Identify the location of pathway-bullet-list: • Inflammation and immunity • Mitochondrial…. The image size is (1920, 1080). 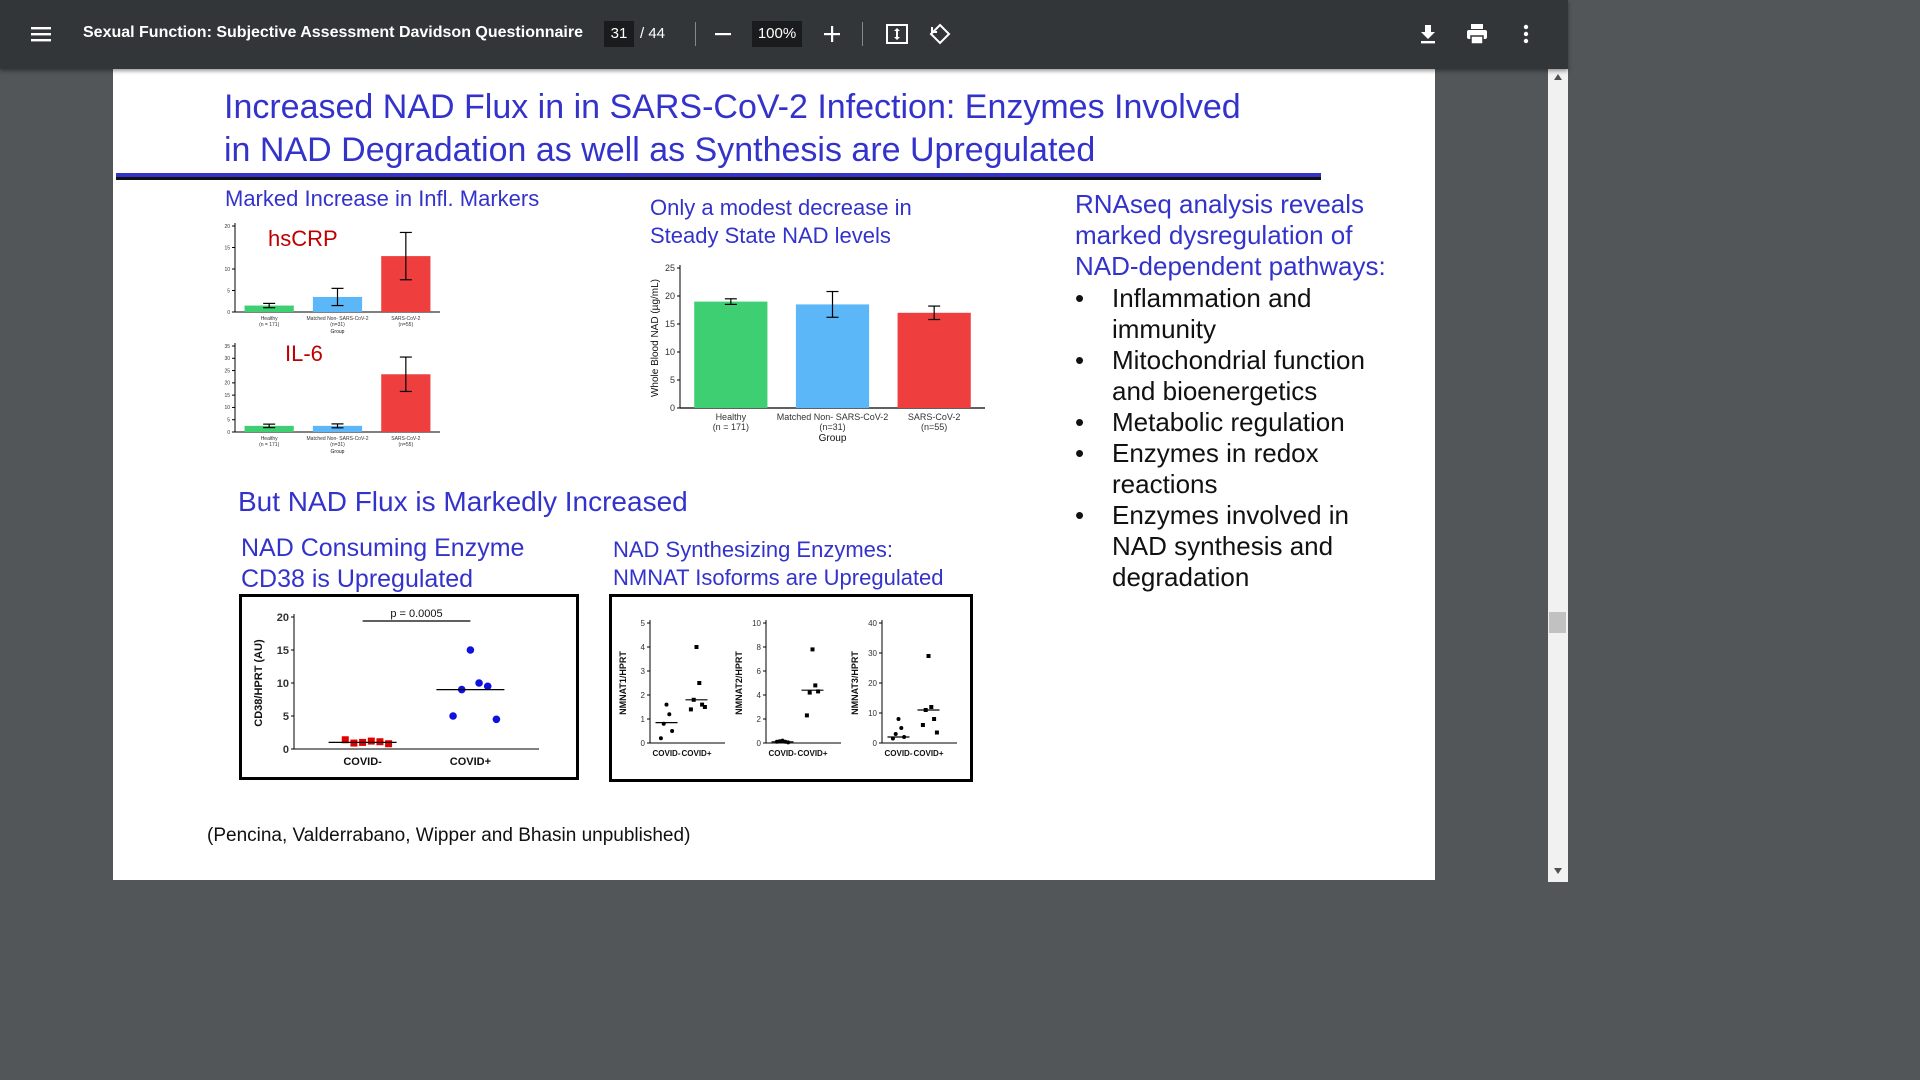
(1220, 438).